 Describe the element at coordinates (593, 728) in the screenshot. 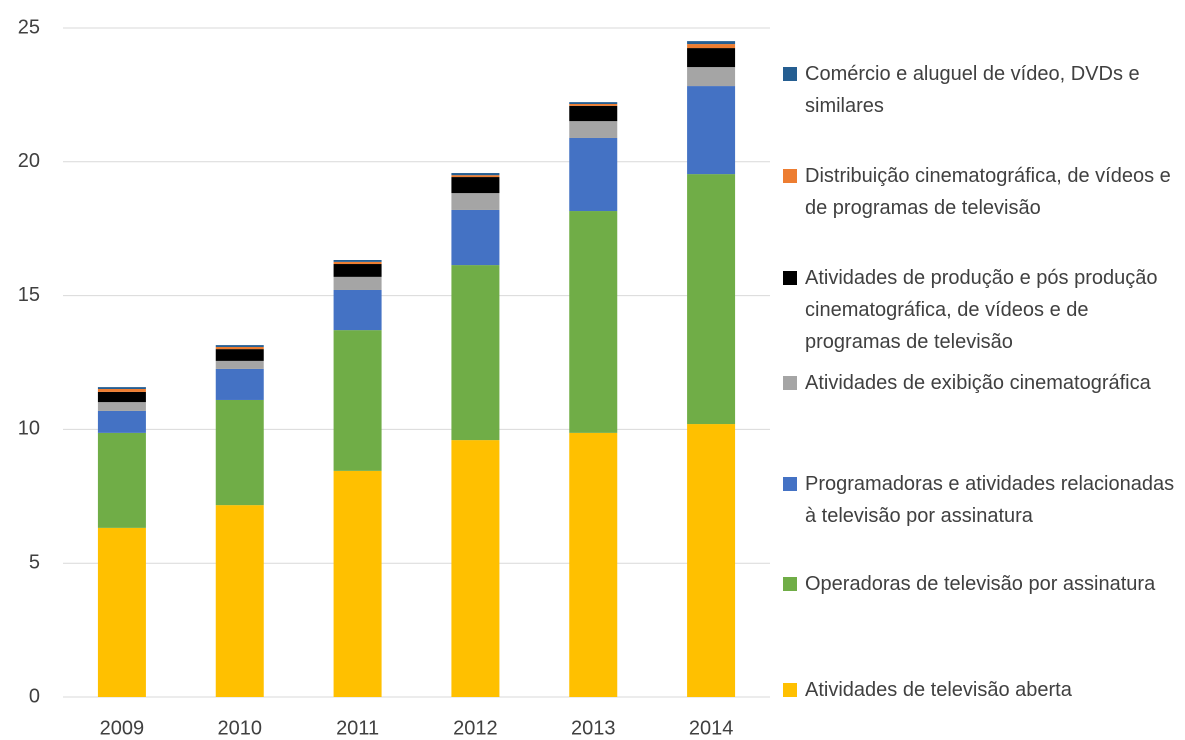

I see `x-tick-label: 2013` at that location.